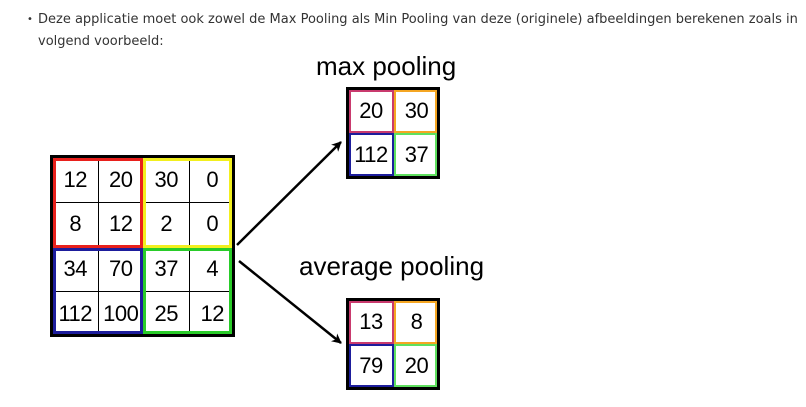  Describe the element at coordinates (121, 269) in the screenshot. I see `grid-cell: 70` at that location.